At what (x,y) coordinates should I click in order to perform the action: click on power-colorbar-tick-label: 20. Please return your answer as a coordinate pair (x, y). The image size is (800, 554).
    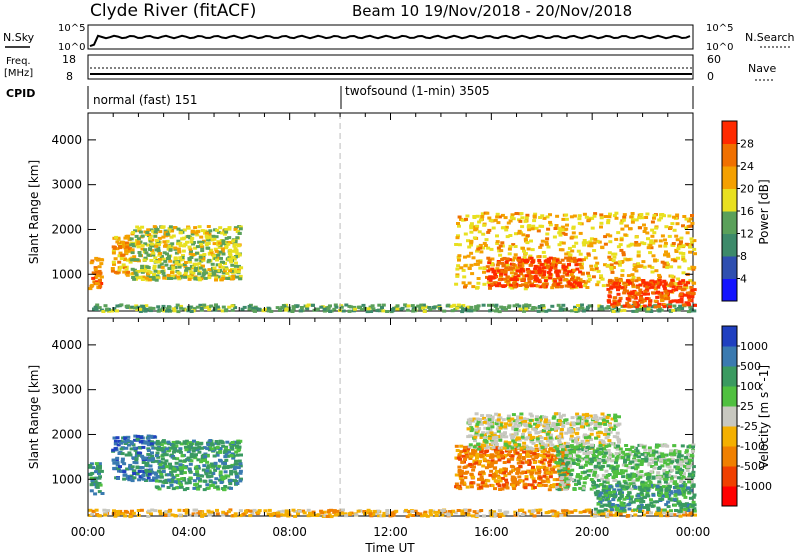
    Looking at the image, I should click on (747, 189).